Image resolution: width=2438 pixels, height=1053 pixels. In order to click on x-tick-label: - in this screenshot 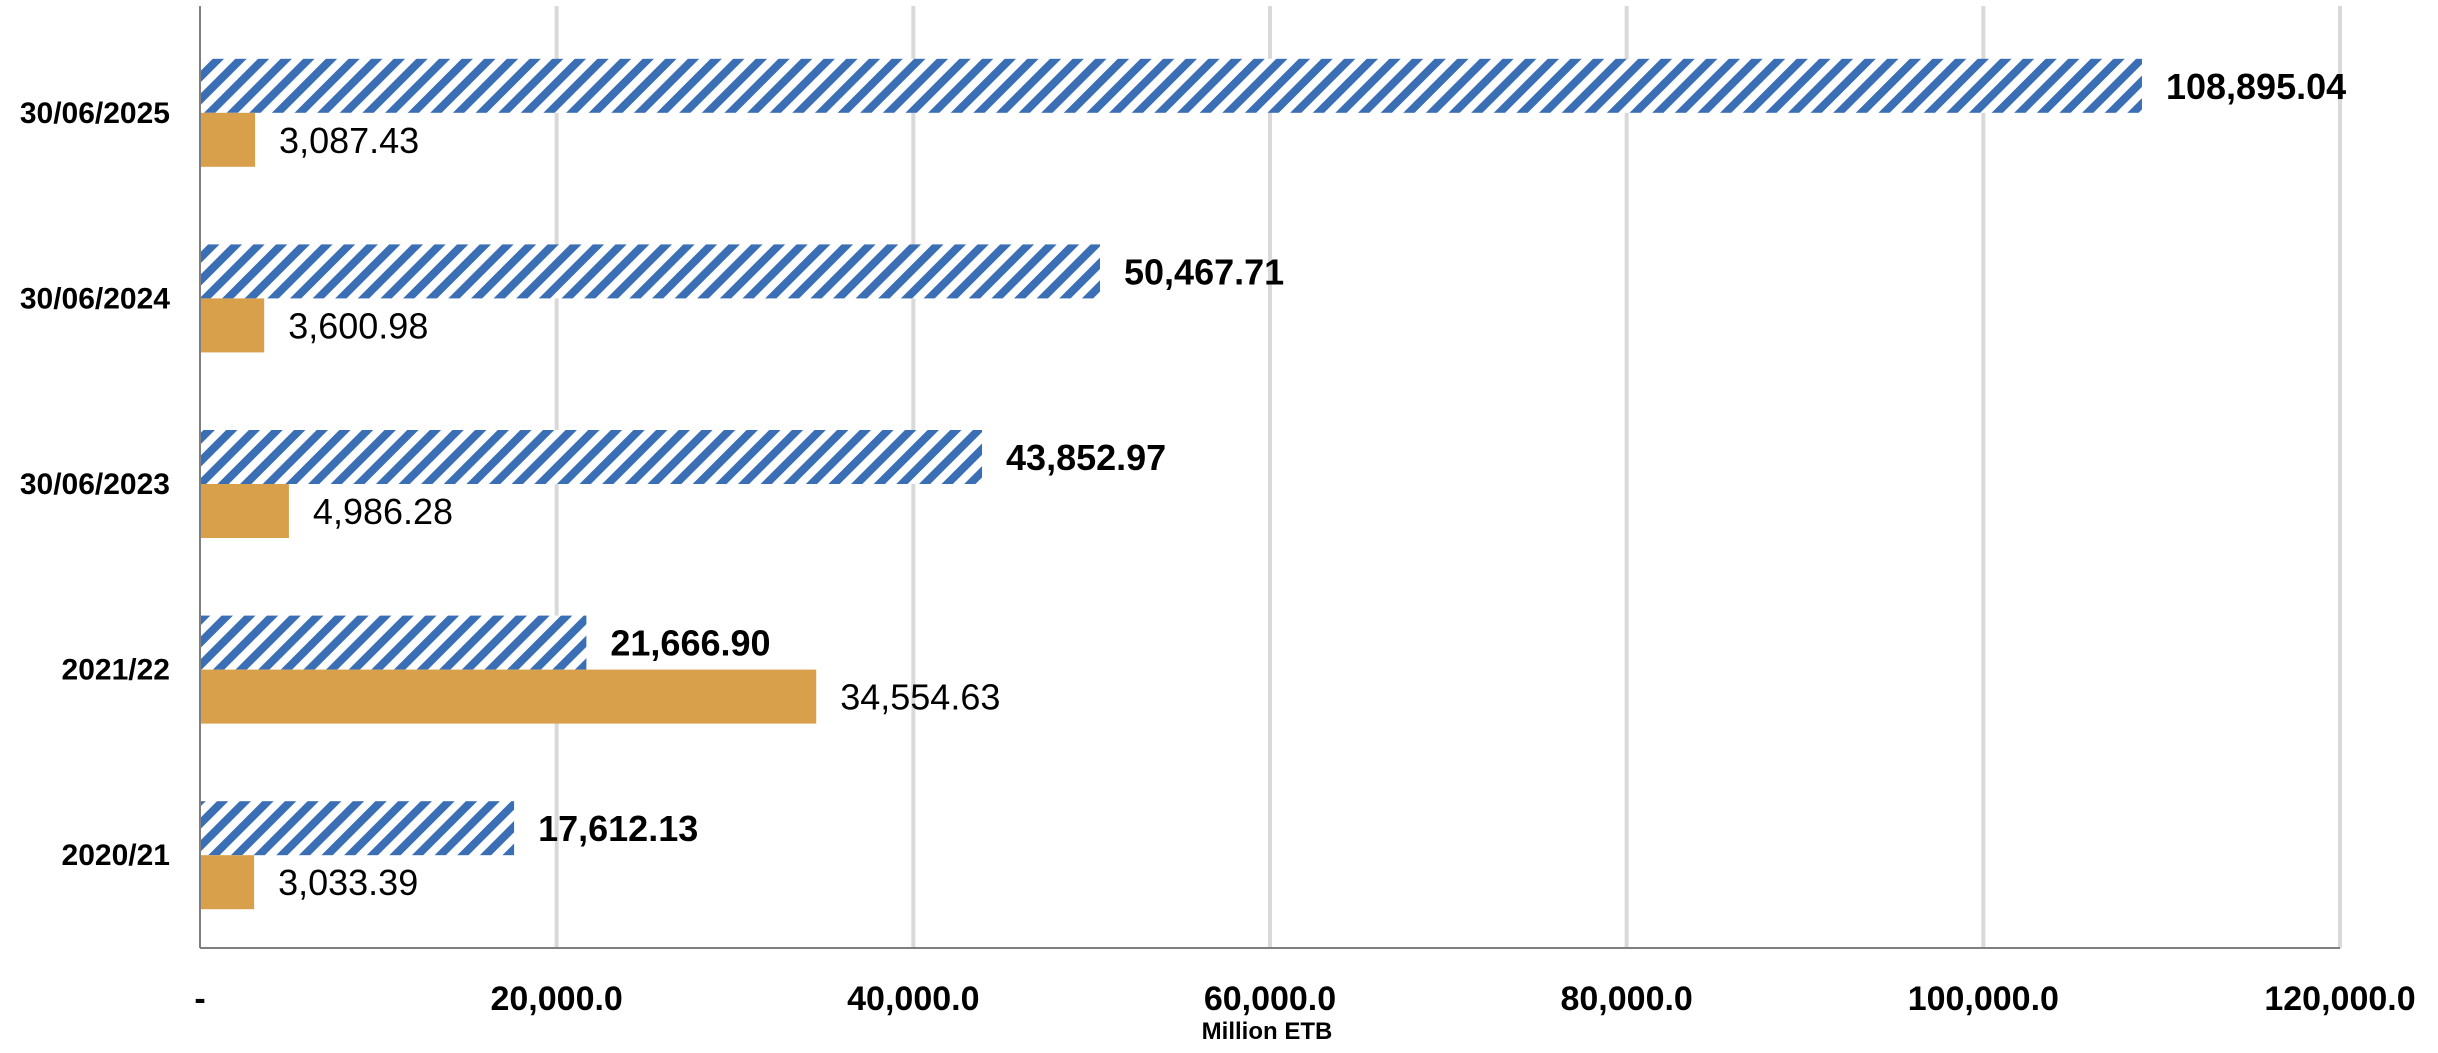, I will do `click(199, 999)`.